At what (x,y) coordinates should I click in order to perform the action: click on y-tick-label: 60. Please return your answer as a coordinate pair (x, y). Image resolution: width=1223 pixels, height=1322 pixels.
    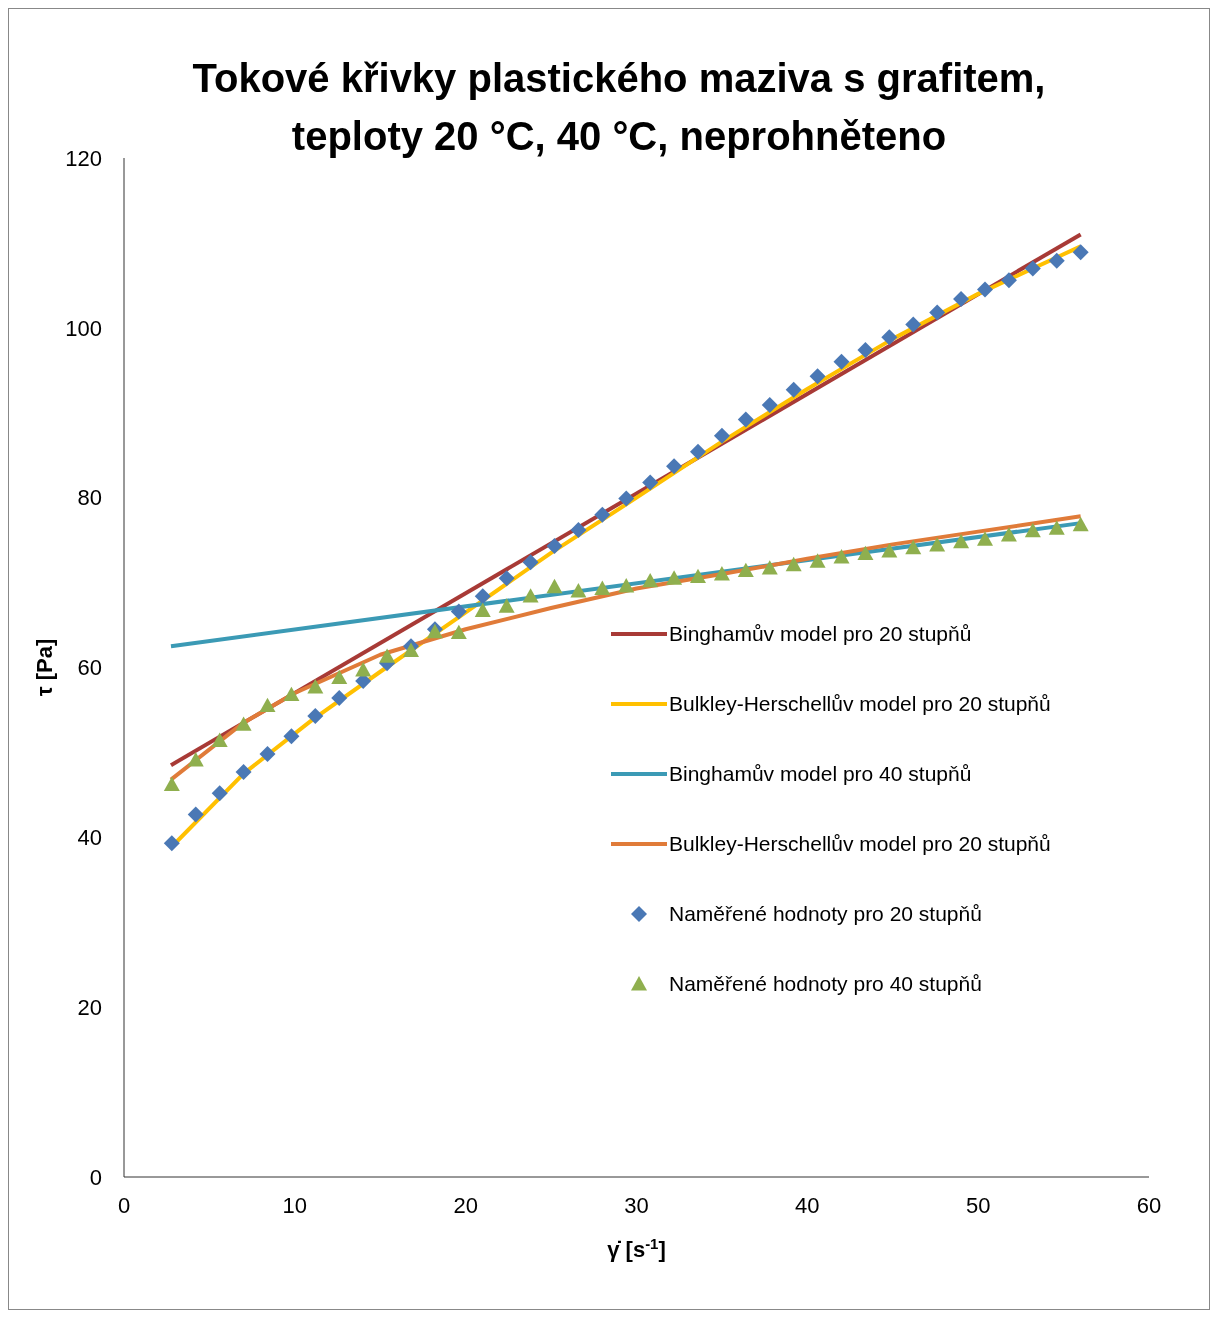
    Looking at the image, I should click on (89, 668).